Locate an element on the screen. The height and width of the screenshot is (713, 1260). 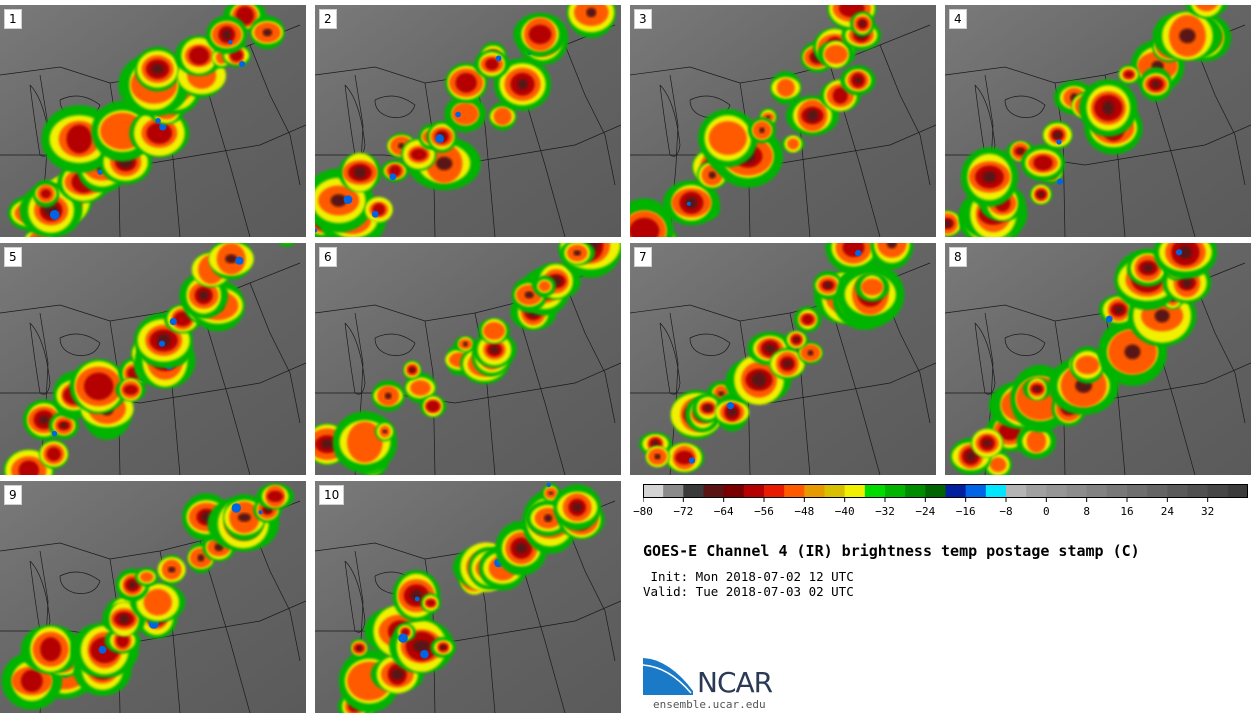
colorbar-tick-label: −72 is located at coordinates (683, 511).